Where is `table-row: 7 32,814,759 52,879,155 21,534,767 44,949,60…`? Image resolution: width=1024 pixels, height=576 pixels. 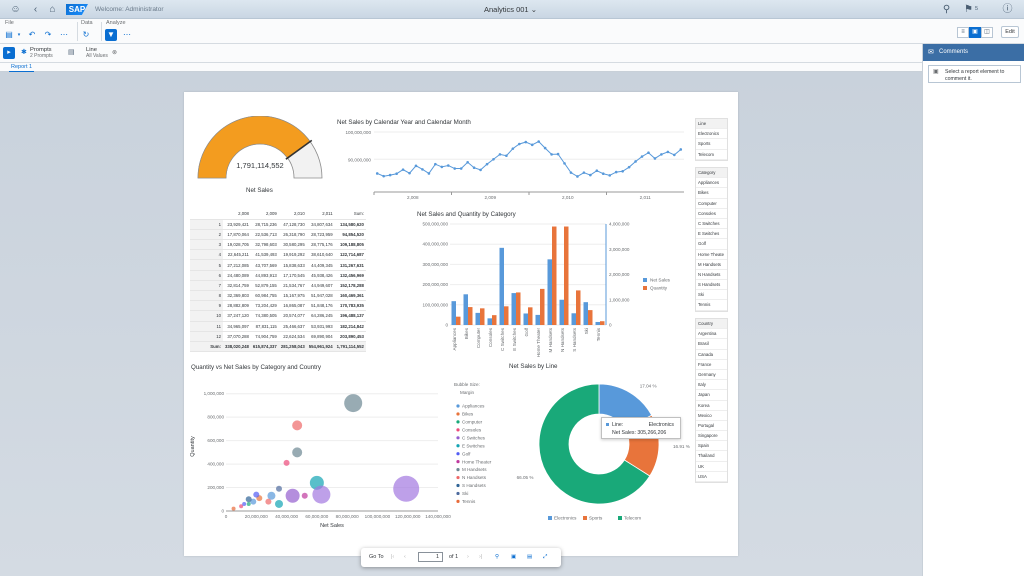 table-row: 7 32,814,759 52,879,155 21,534,767 44,949,60… is located at coordinates (278, 286).